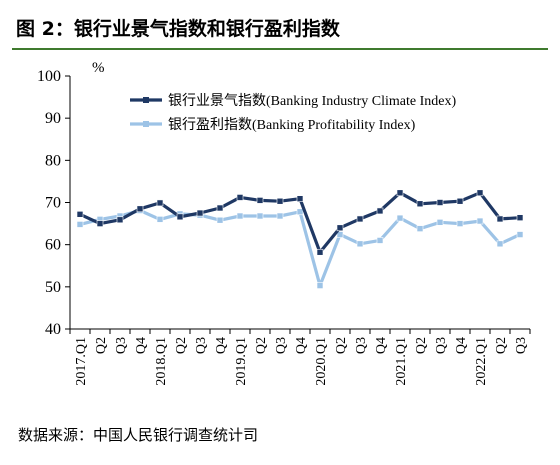  I want to click on y-tick-label: 50, so click(53, 287).